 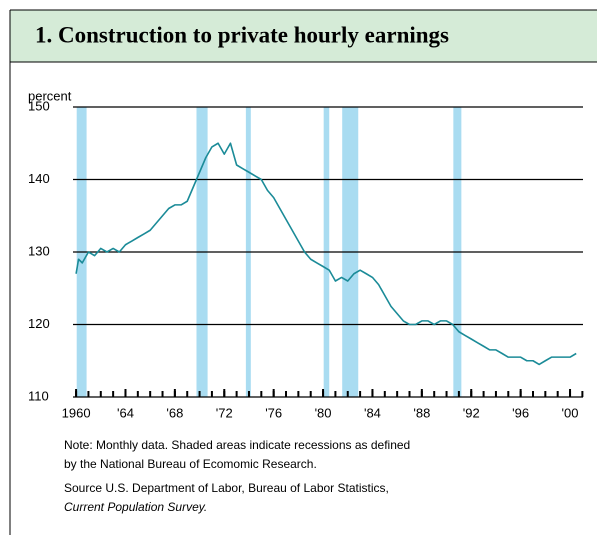 I want to click on x-tick-label: '80, so click(x=323, y=412).